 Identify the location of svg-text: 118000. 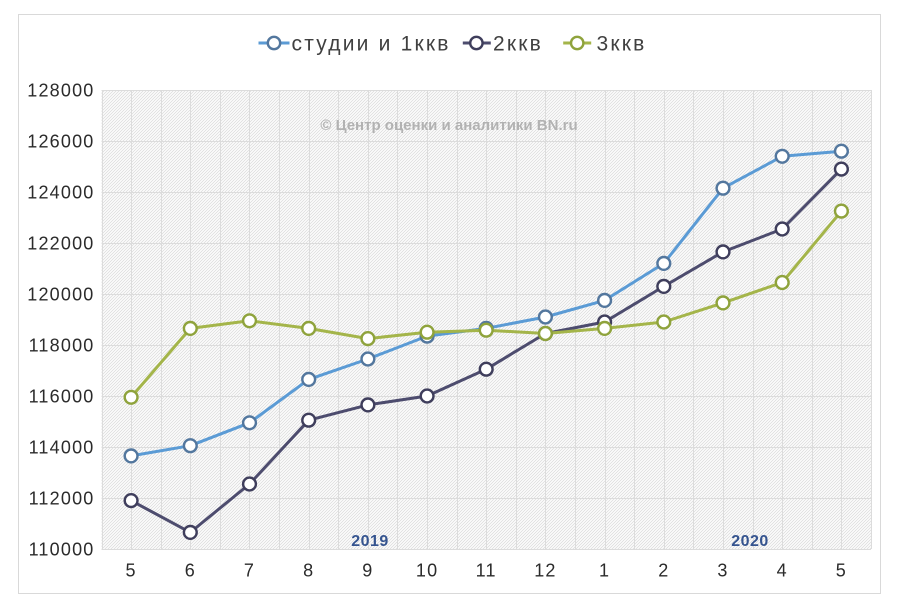
(62, 345).